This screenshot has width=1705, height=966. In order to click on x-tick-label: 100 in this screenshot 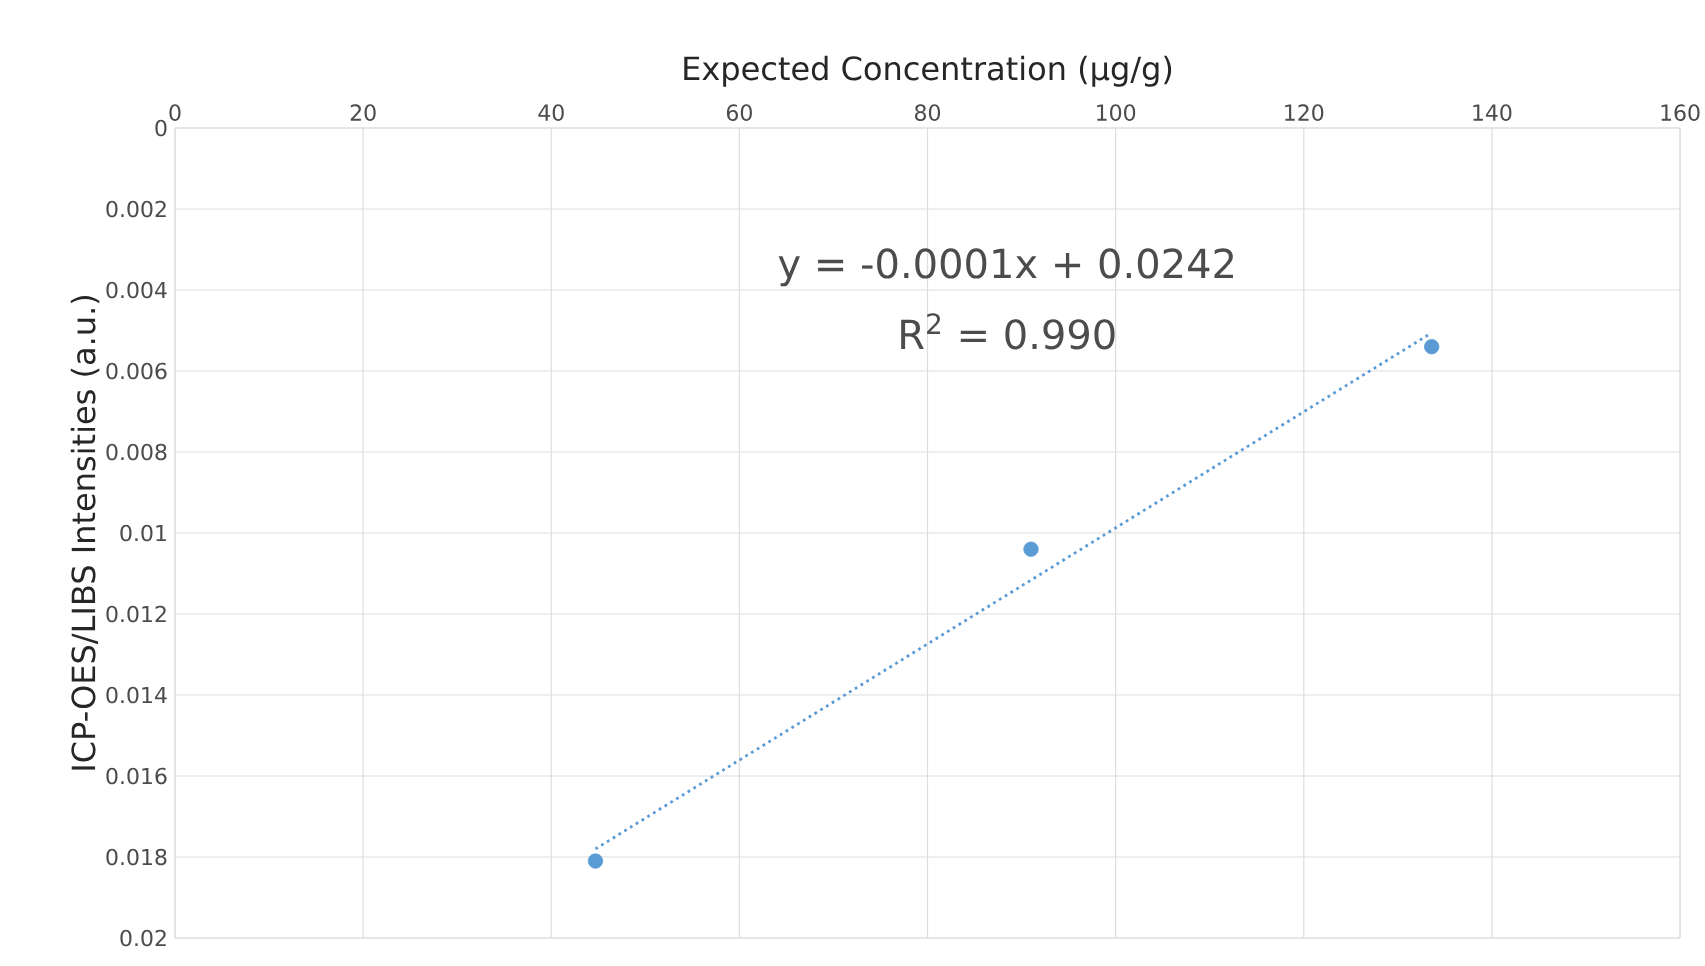, I will do `click(1116, 112)`.